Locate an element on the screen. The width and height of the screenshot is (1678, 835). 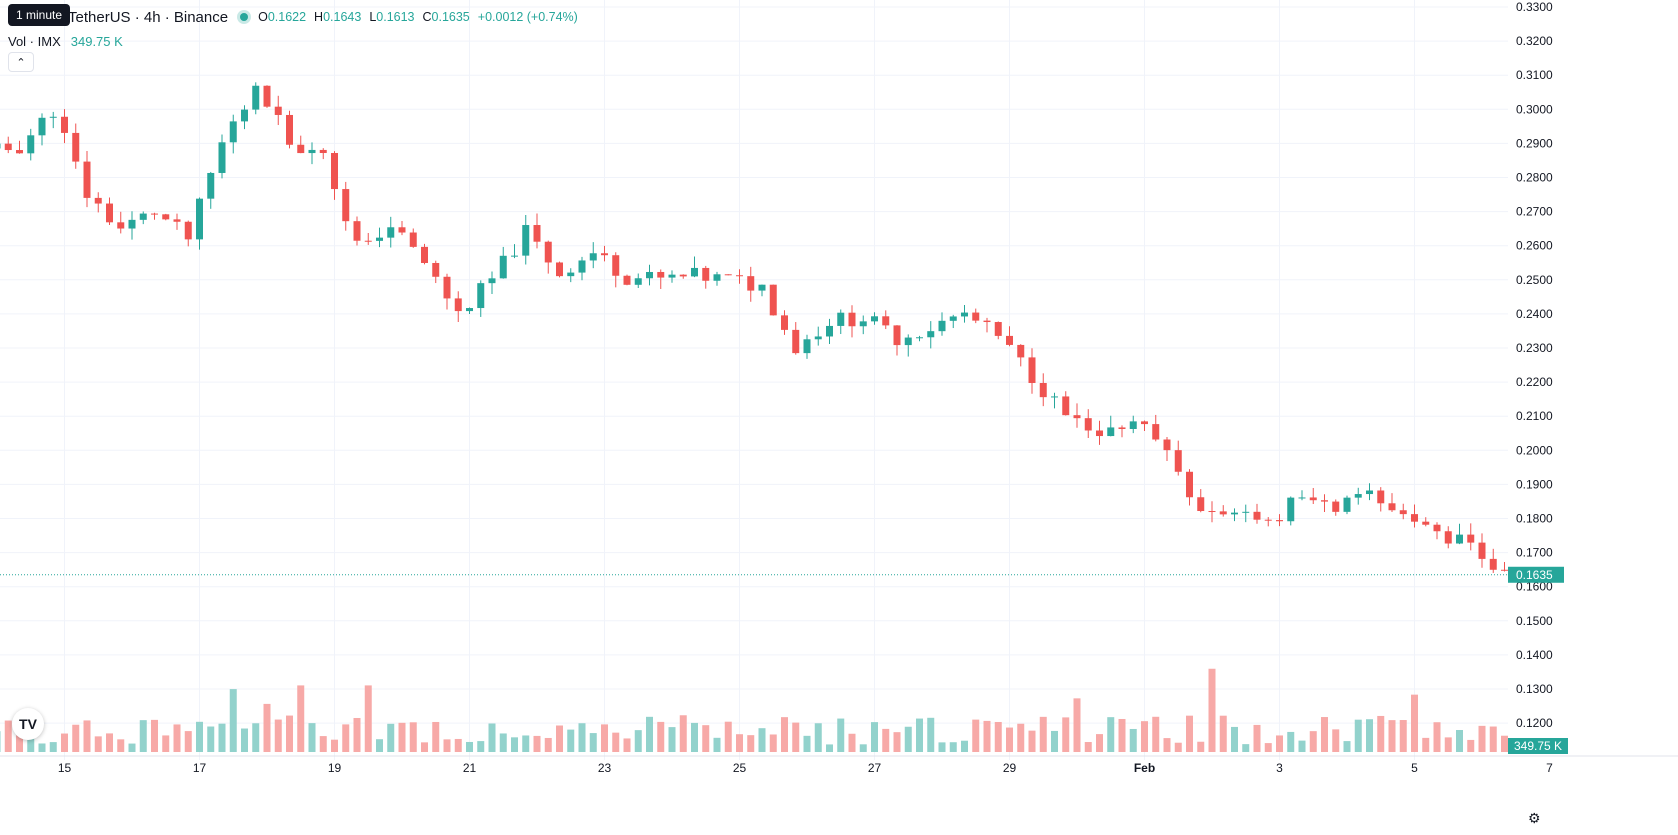
price-tick-label: 0.2200 is located at coordinates (1534, 382).